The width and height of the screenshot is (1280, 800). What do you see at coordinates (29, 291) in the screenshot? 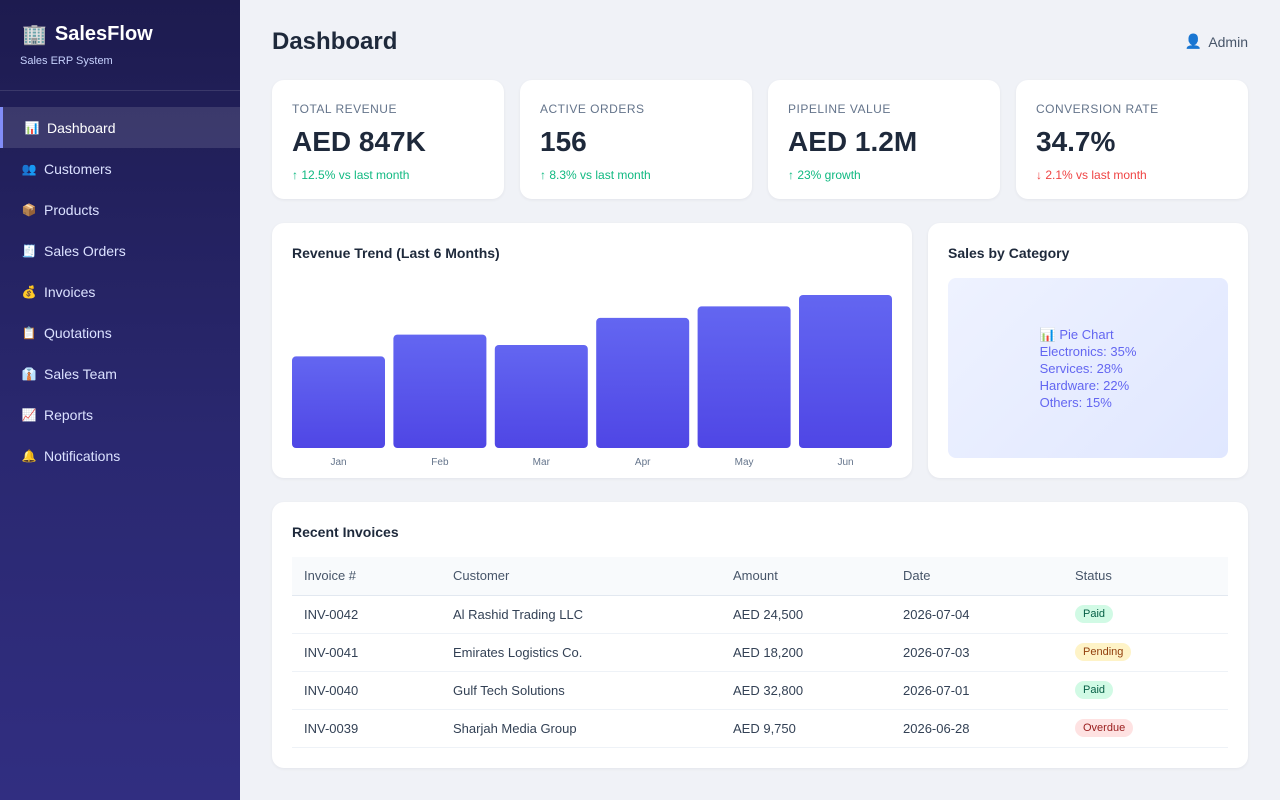
I see `money-bag-icon: 💰` at bounding box center [29, 291].